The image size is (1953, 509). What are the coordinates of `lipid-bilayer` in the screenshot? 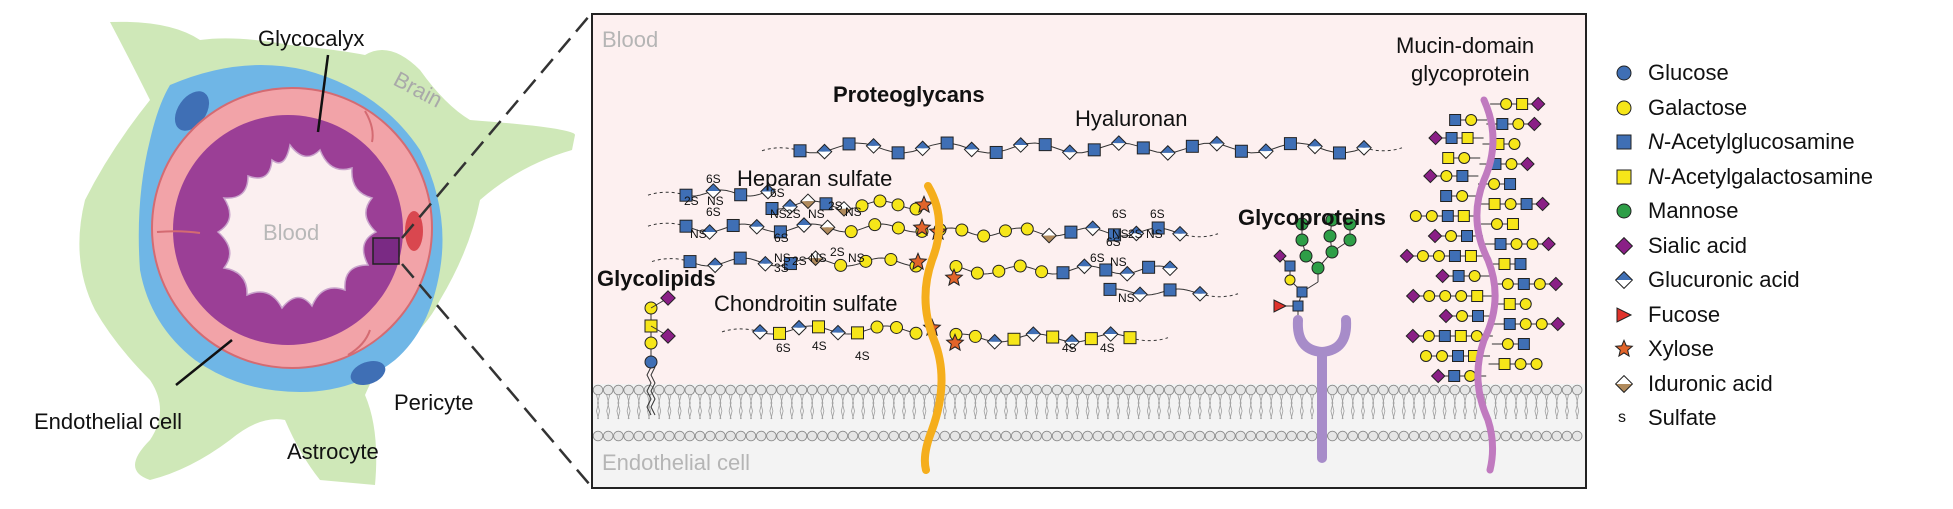 It's located at (1087, 413).